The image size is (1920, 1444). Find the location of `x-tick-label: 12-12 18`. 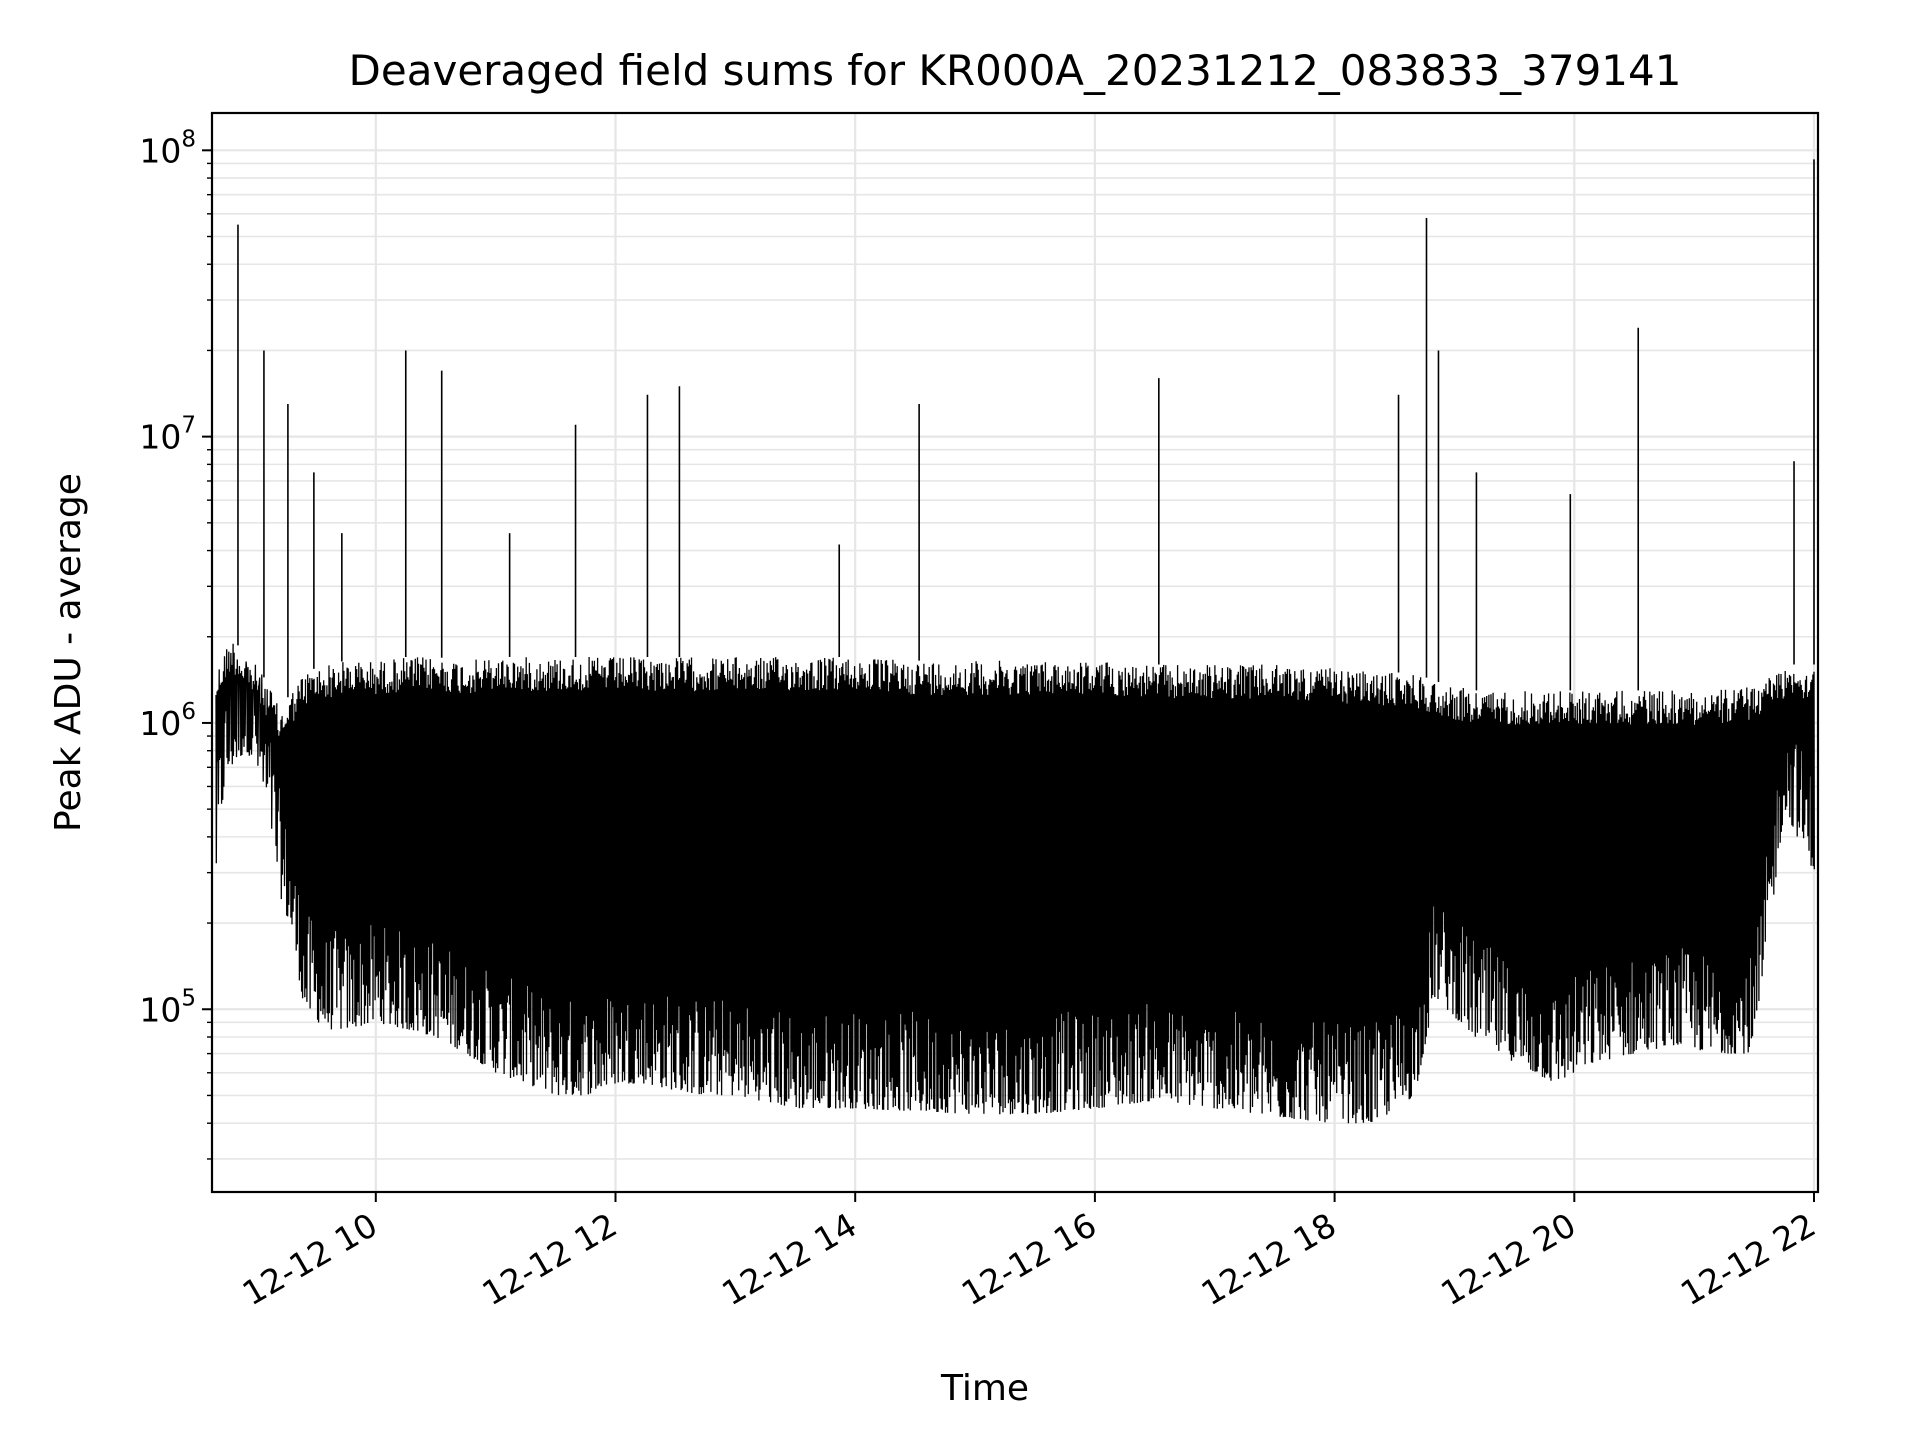

x-tick-label: 12-12 18 is located at coordinates (1269, 1259).